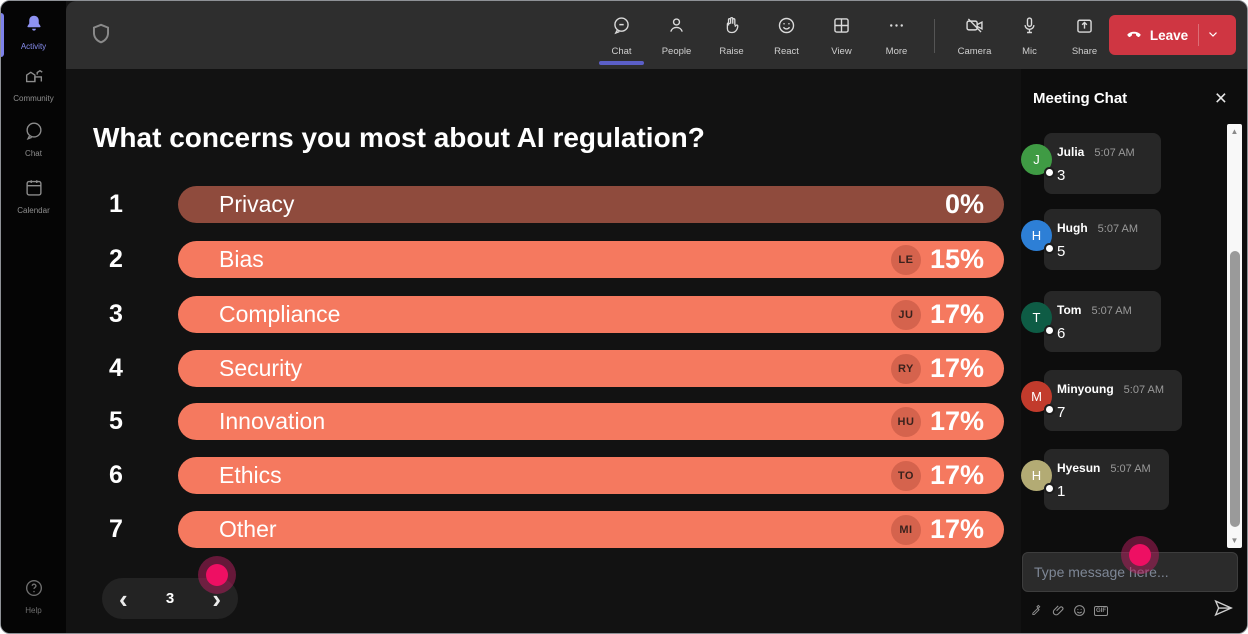  I want to click on option-label: Innovation, so click(272, 421).